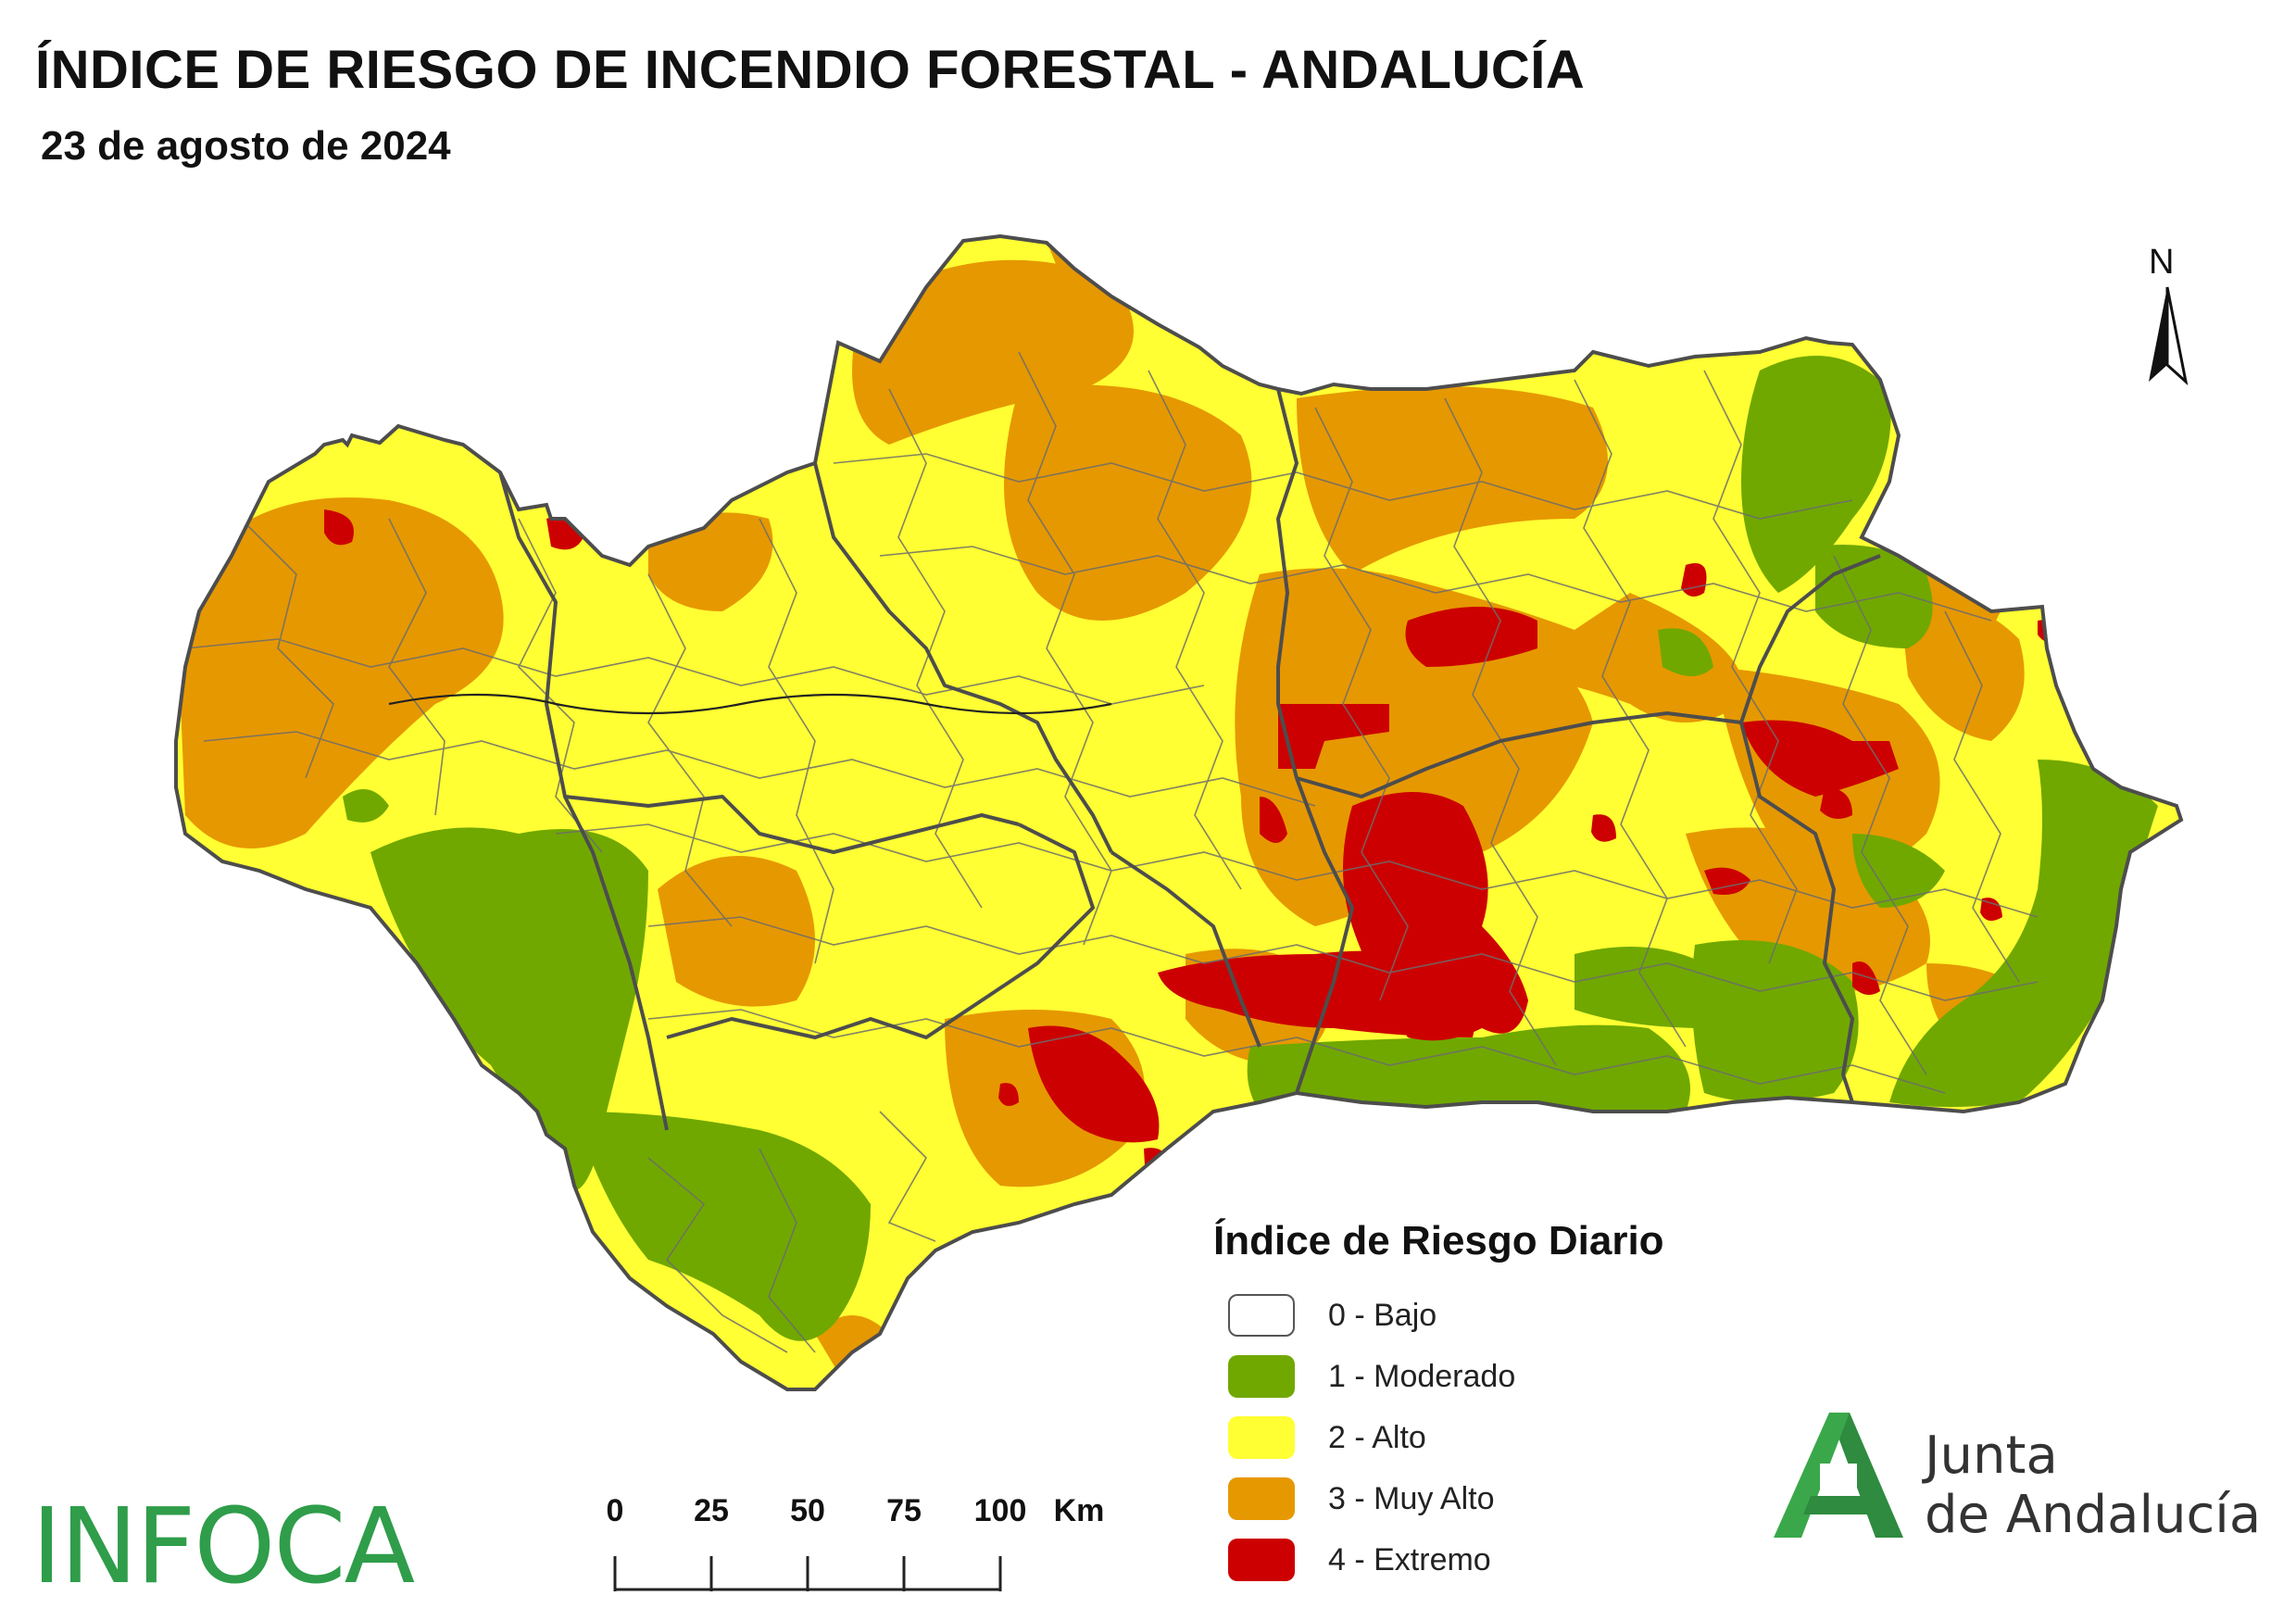 This screenshot has width=2296, height=1621. What do you see at coordinates (1079, 1510) in the screenshot?
I see `scale-unit: Km` at bounding box center [1079, 1510].